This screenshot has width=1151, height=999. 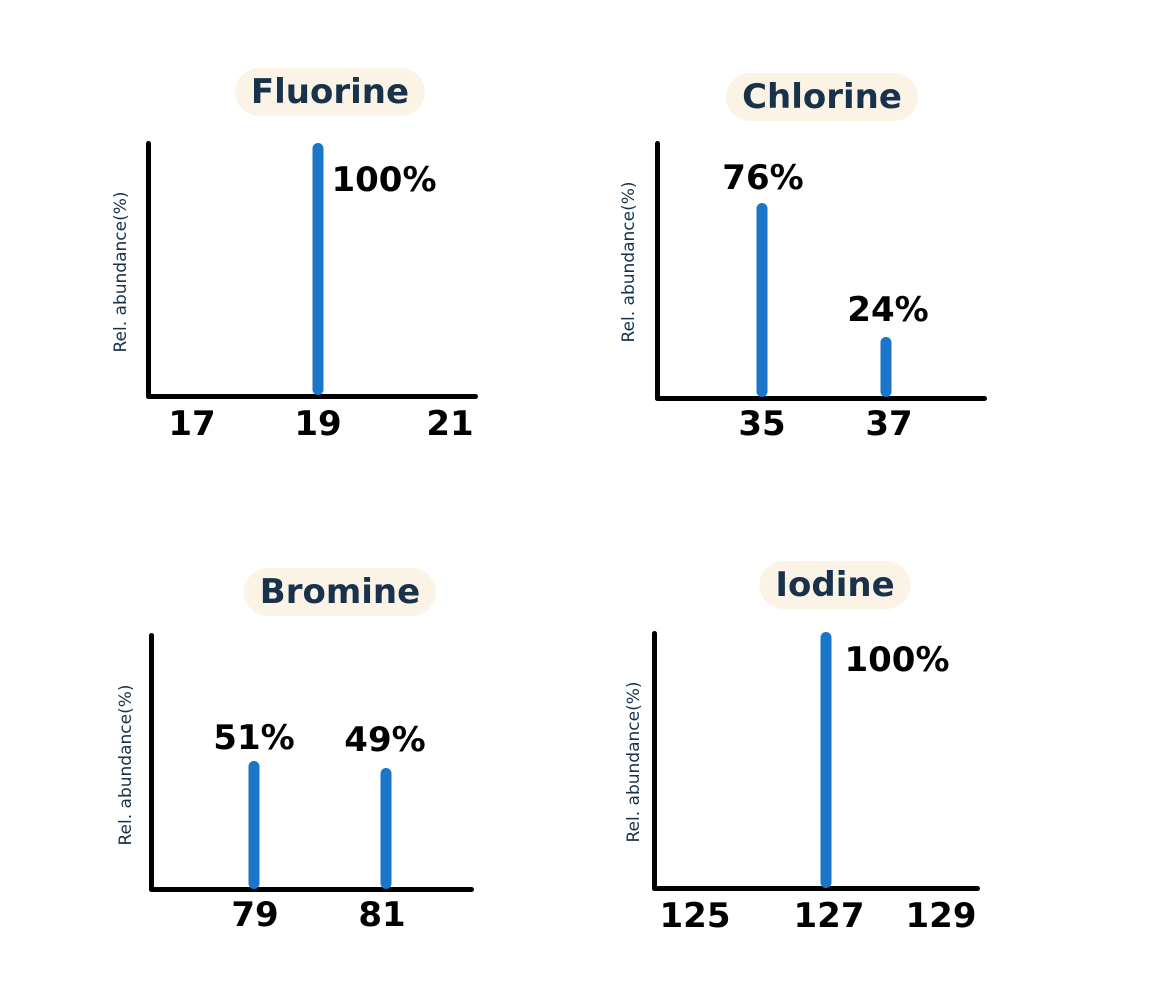 I want to click on data-label: 76%, so click(x=763, y=178).